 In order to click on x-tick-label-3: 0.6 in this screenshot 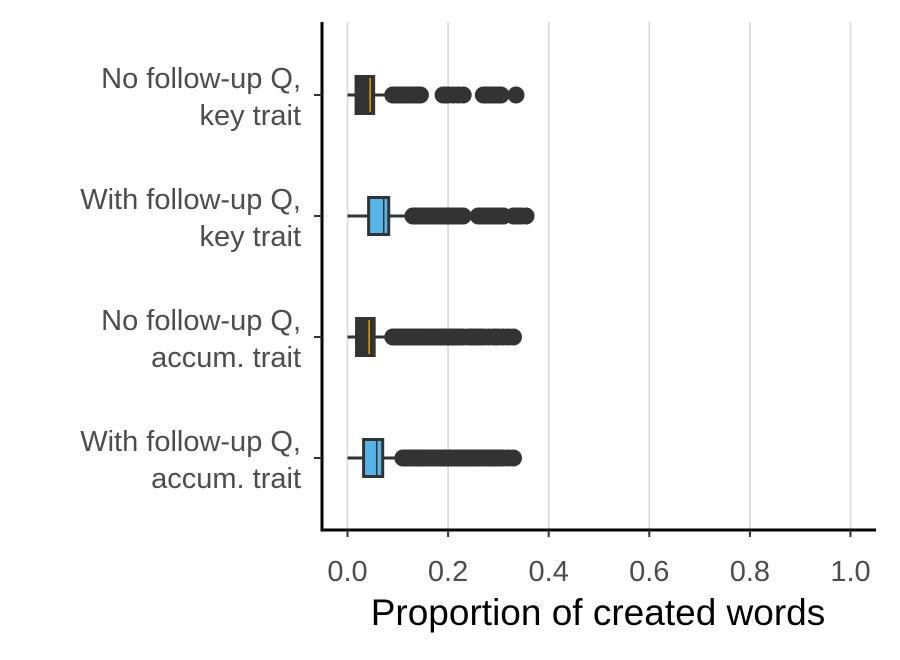, I will do `click(649, 572)`.